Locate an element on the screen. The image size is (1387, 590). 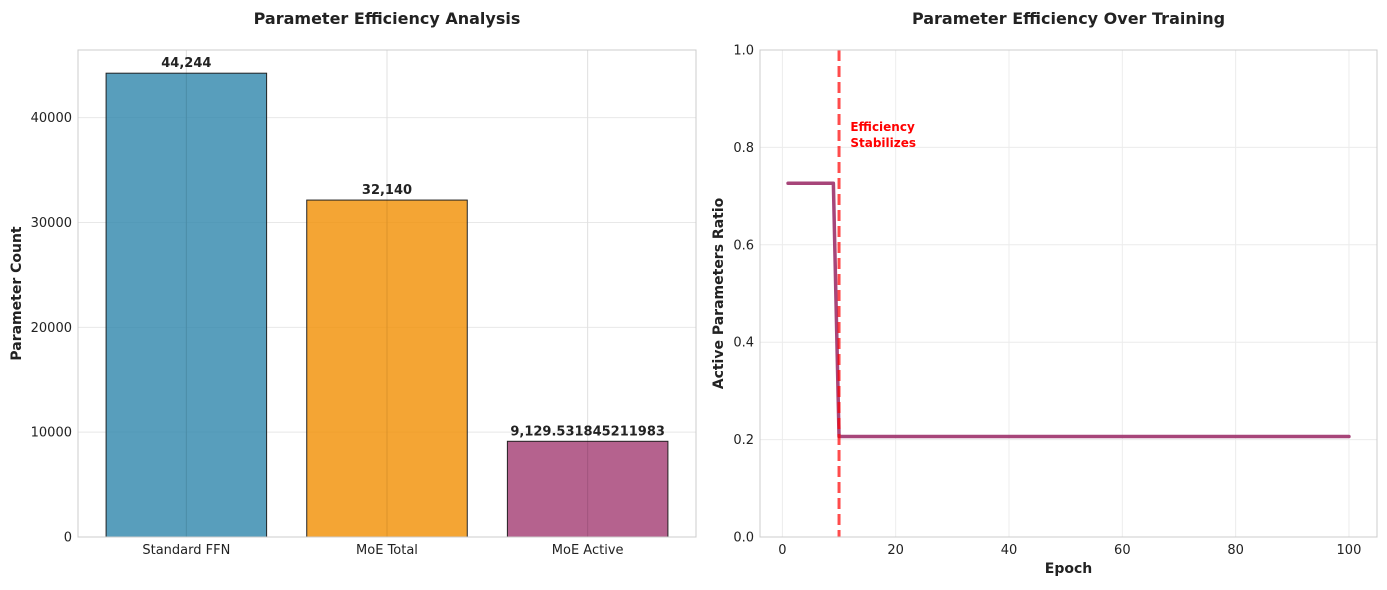
y-tick-label: 0.2 is located at coordinates (743, 440).